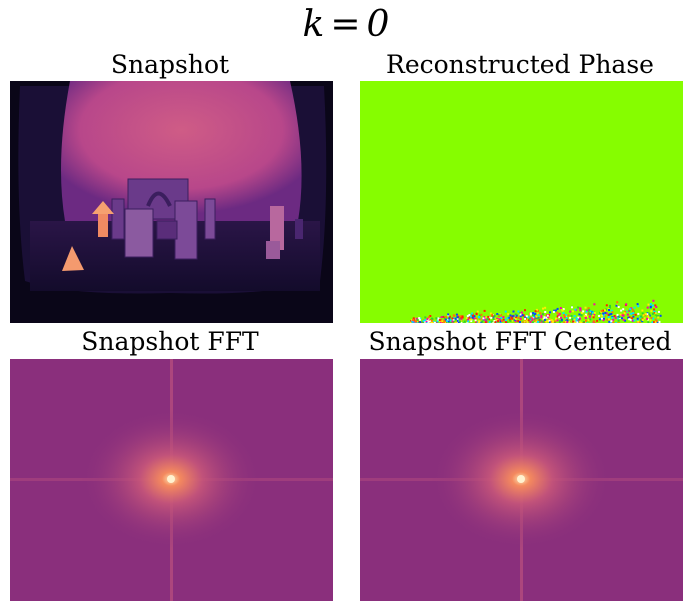 This screenshot has height=611, width=692. I want to click on panel-title-fft: Snapshot FFT, so click(170, 341).